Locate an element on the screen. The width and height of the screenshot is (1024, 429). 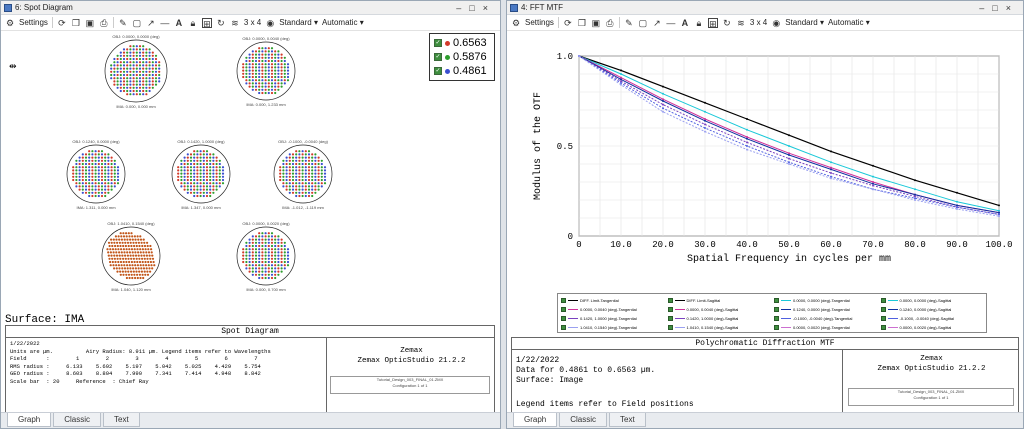
mtf-legend-item: 0.0000, 0.0040 (deg)-Tangential is located at coordinates (612, 309).